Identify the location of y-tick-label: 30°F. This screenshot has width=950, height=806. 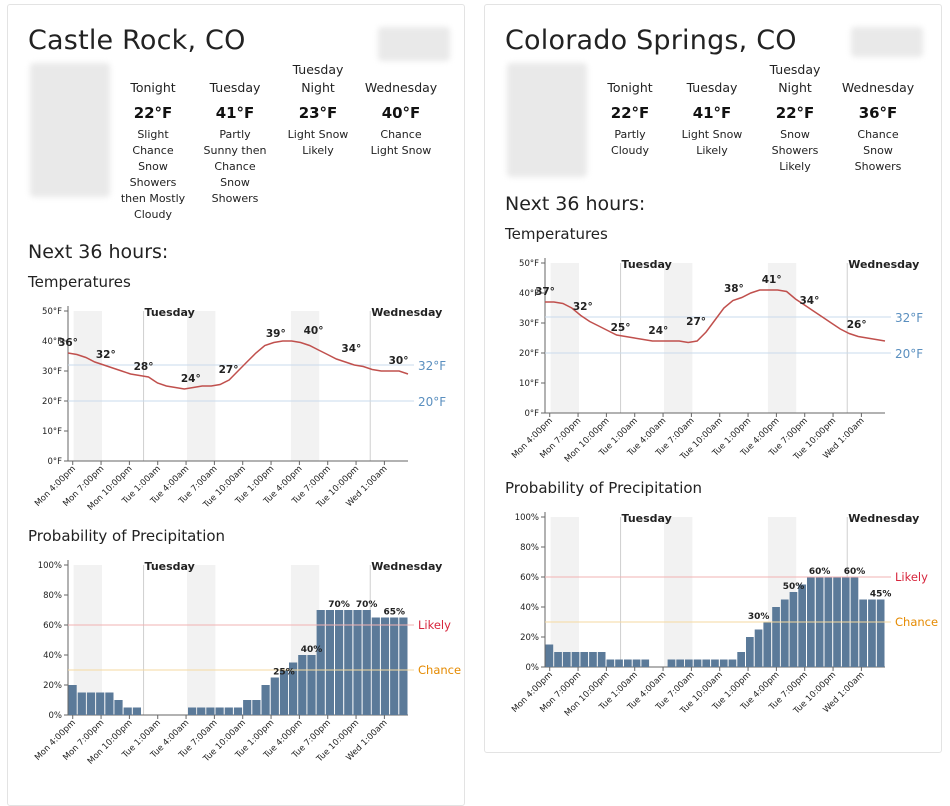
(529, 324).